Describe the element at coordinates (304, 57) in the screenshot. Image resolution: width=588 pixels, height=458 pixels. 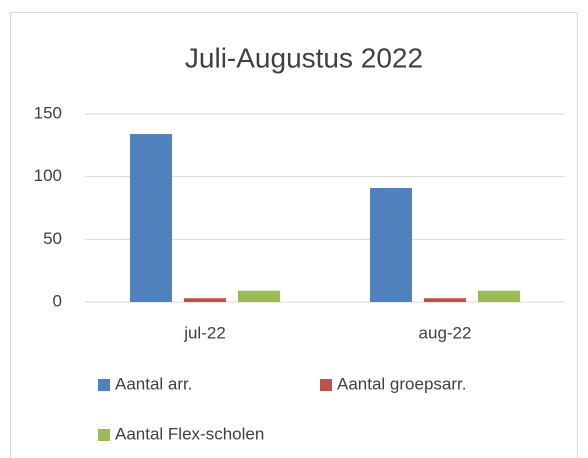
I see `chart-title: Juli-Augustus 2022` at that location.